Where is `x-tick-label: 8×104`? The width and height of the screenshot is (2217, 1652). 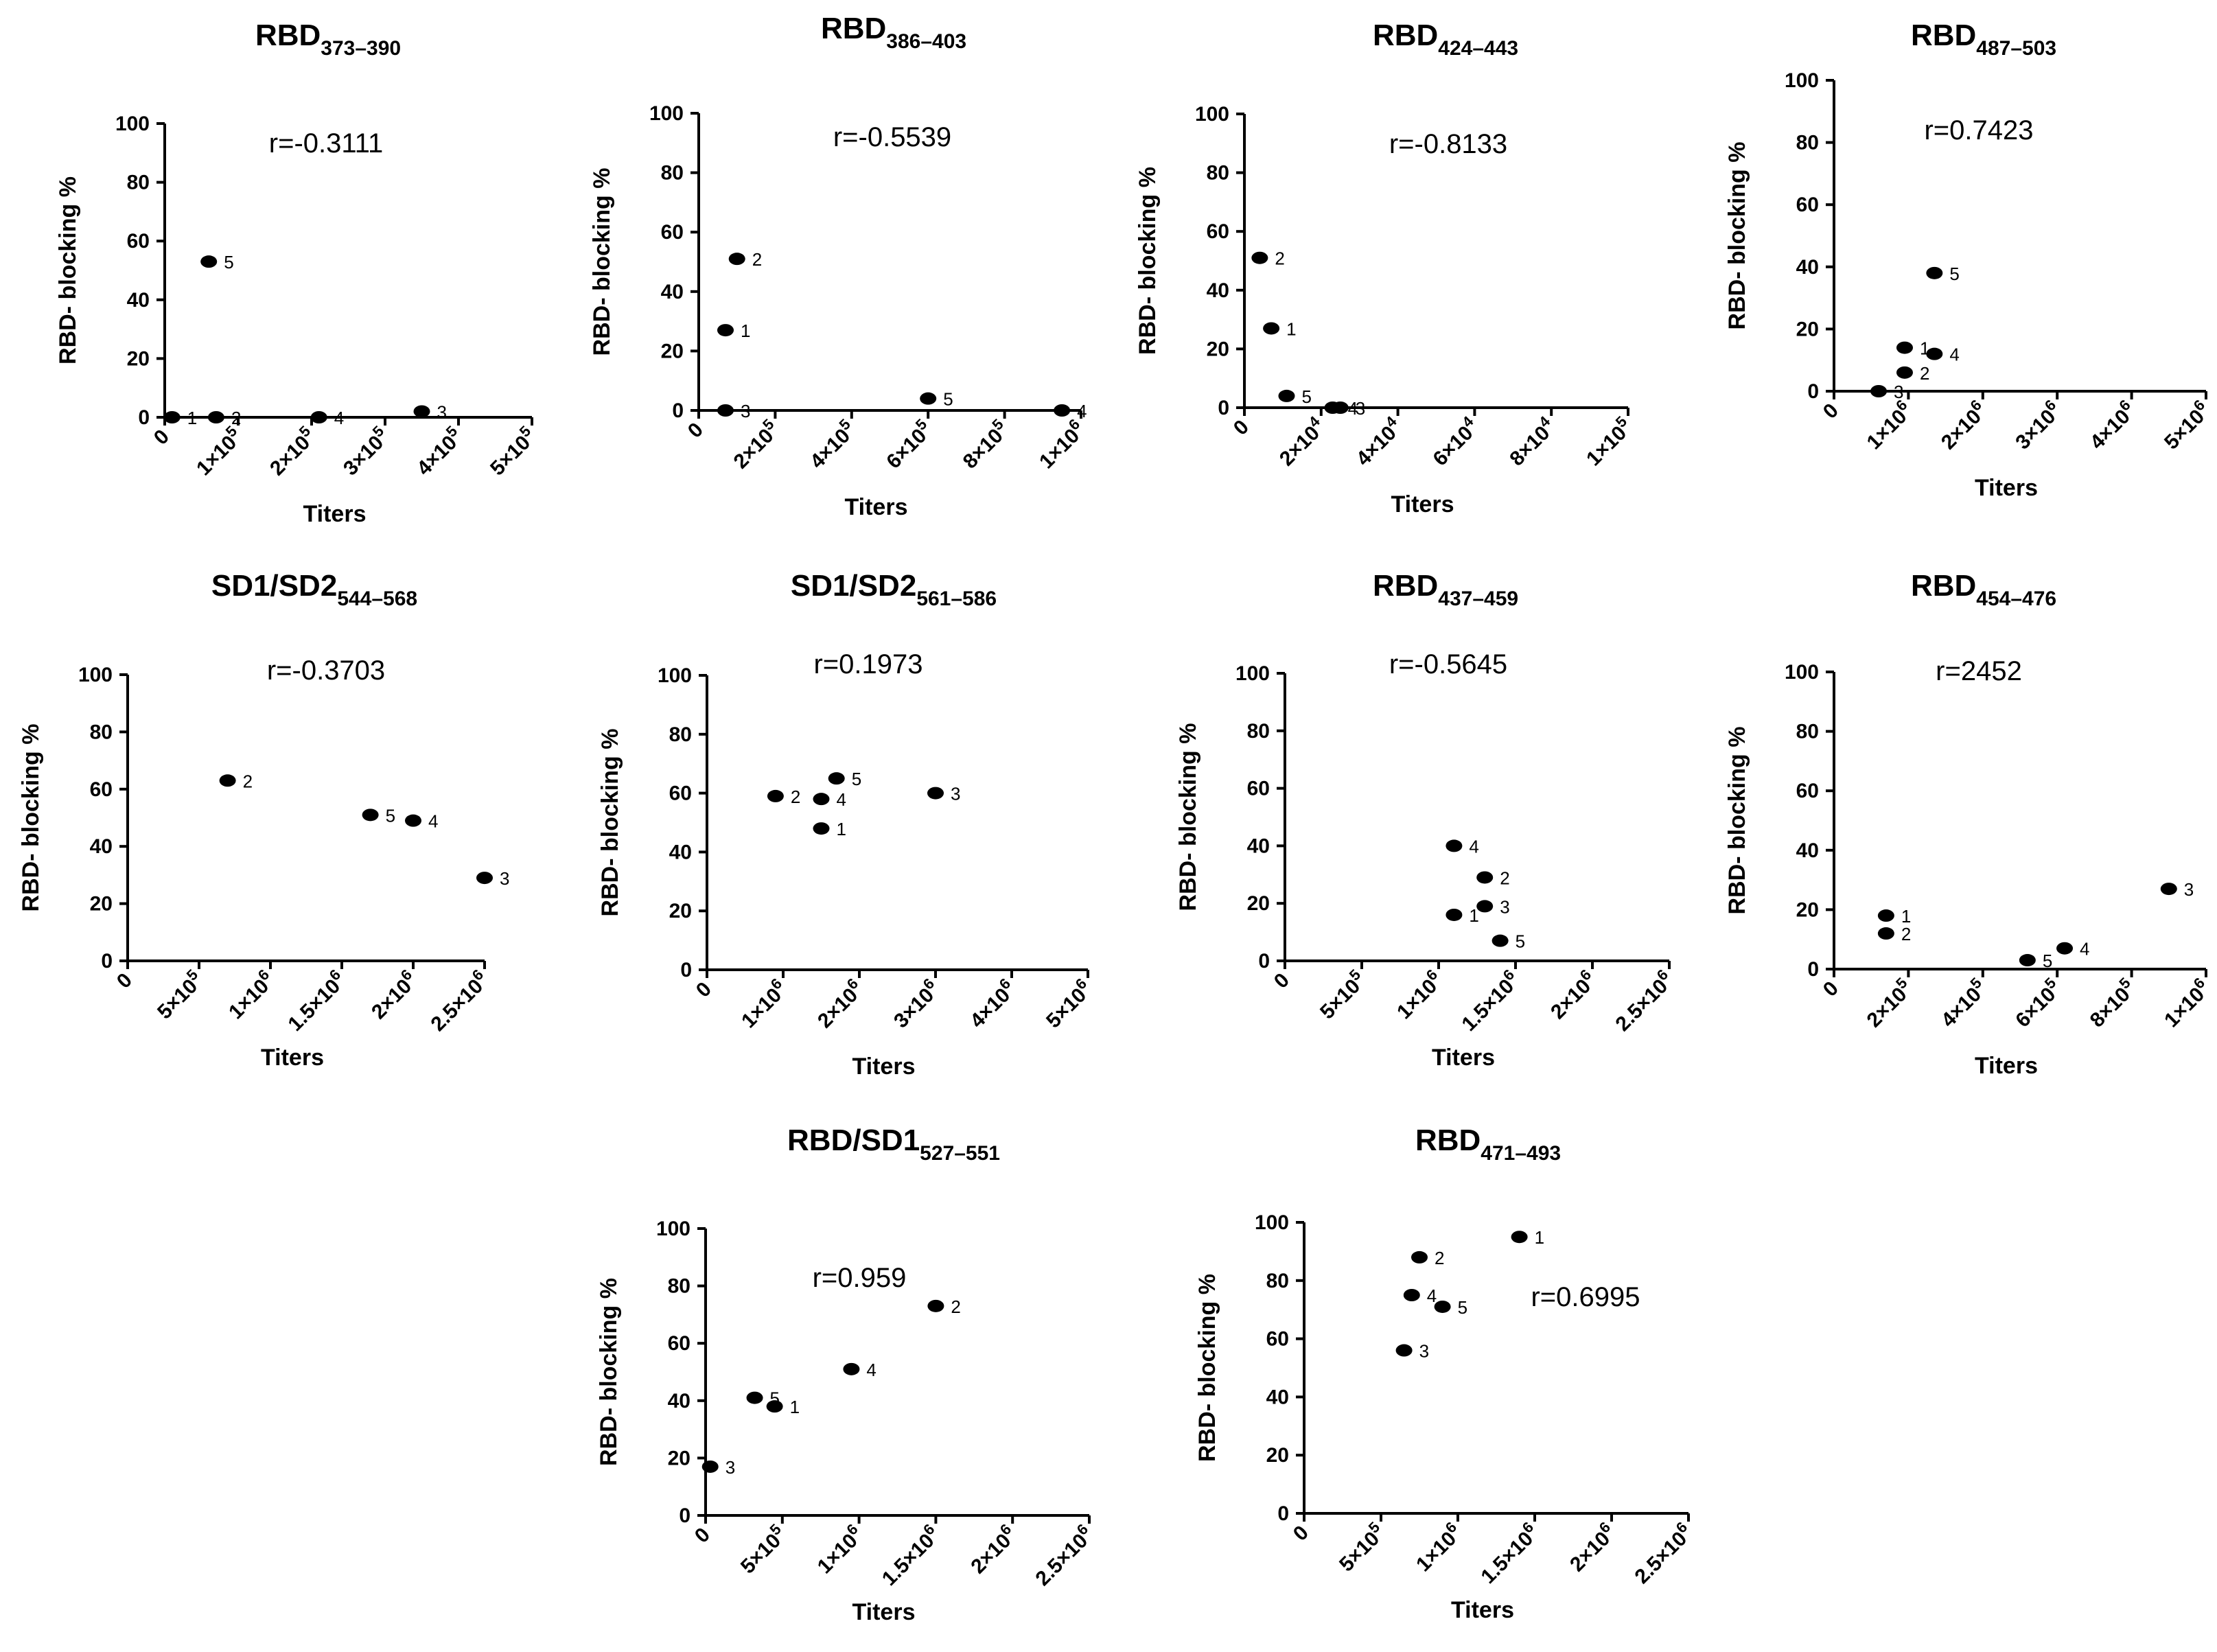 x-tick-label: 8×104 is located at coordinates (1531, 441).